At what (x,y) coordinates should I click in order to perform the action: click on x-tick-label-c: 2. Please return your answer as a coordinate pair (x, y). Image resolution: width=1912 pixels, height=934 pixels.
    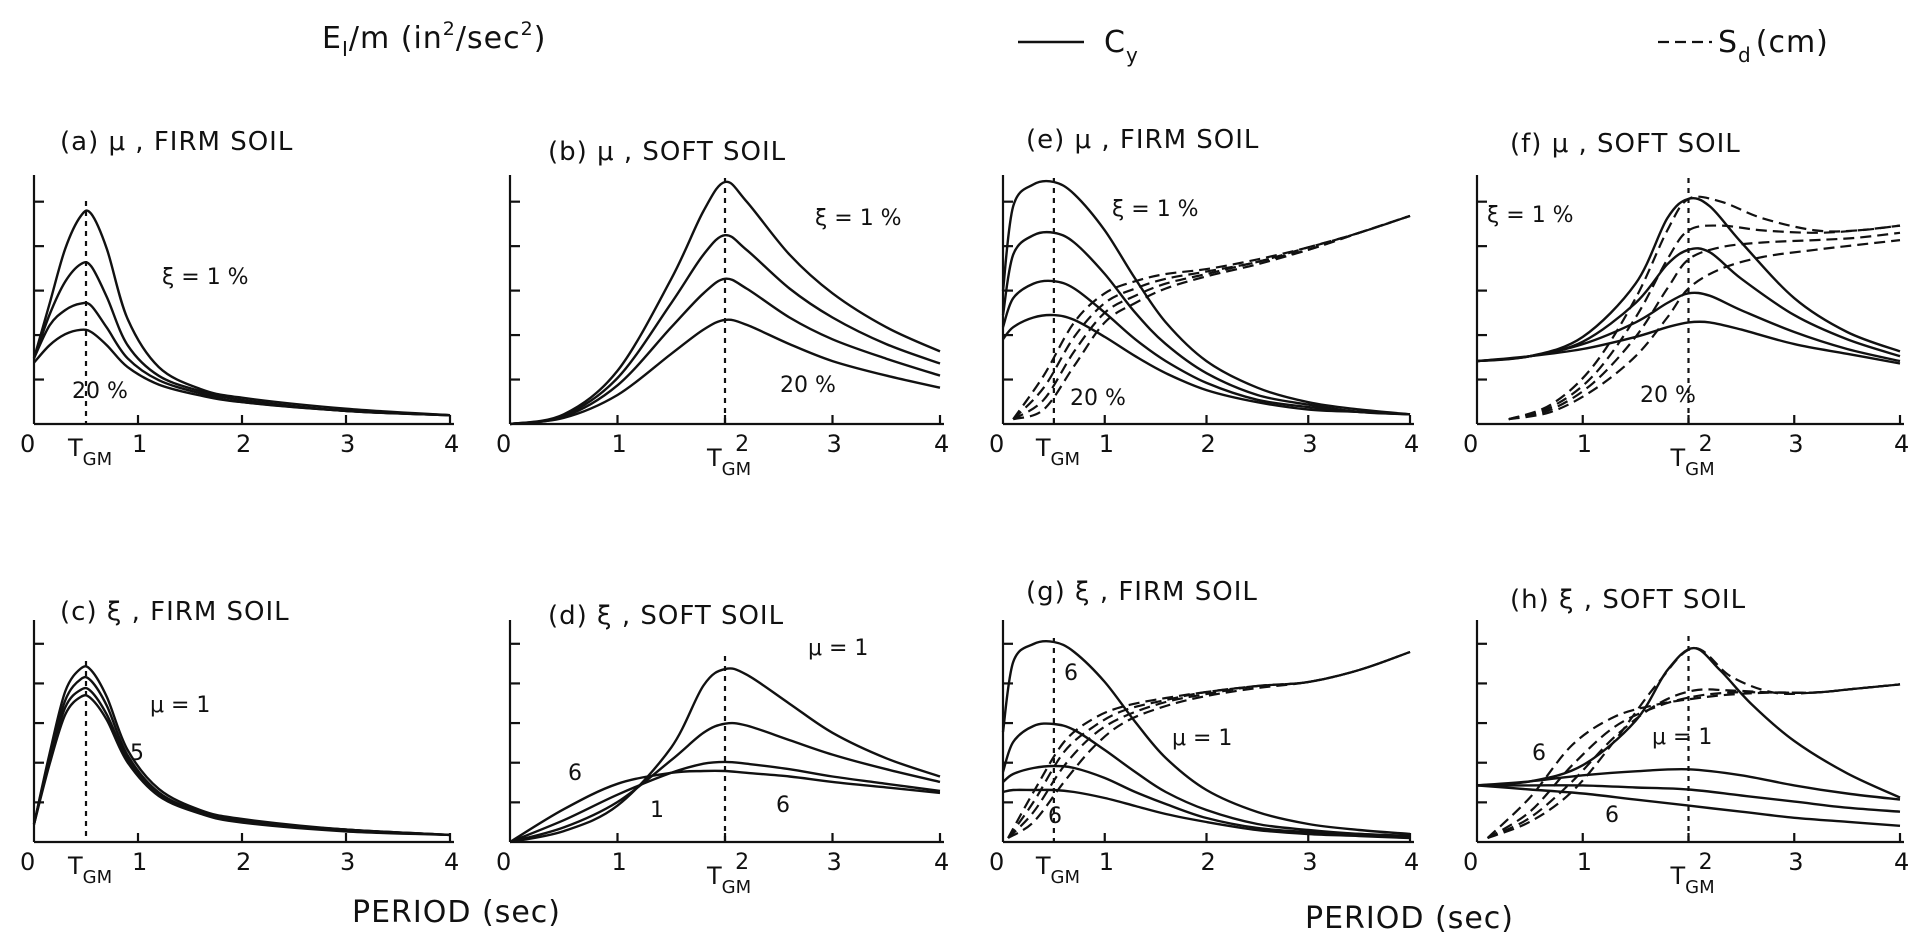
    Looking at the image, I should click on (243, 862).